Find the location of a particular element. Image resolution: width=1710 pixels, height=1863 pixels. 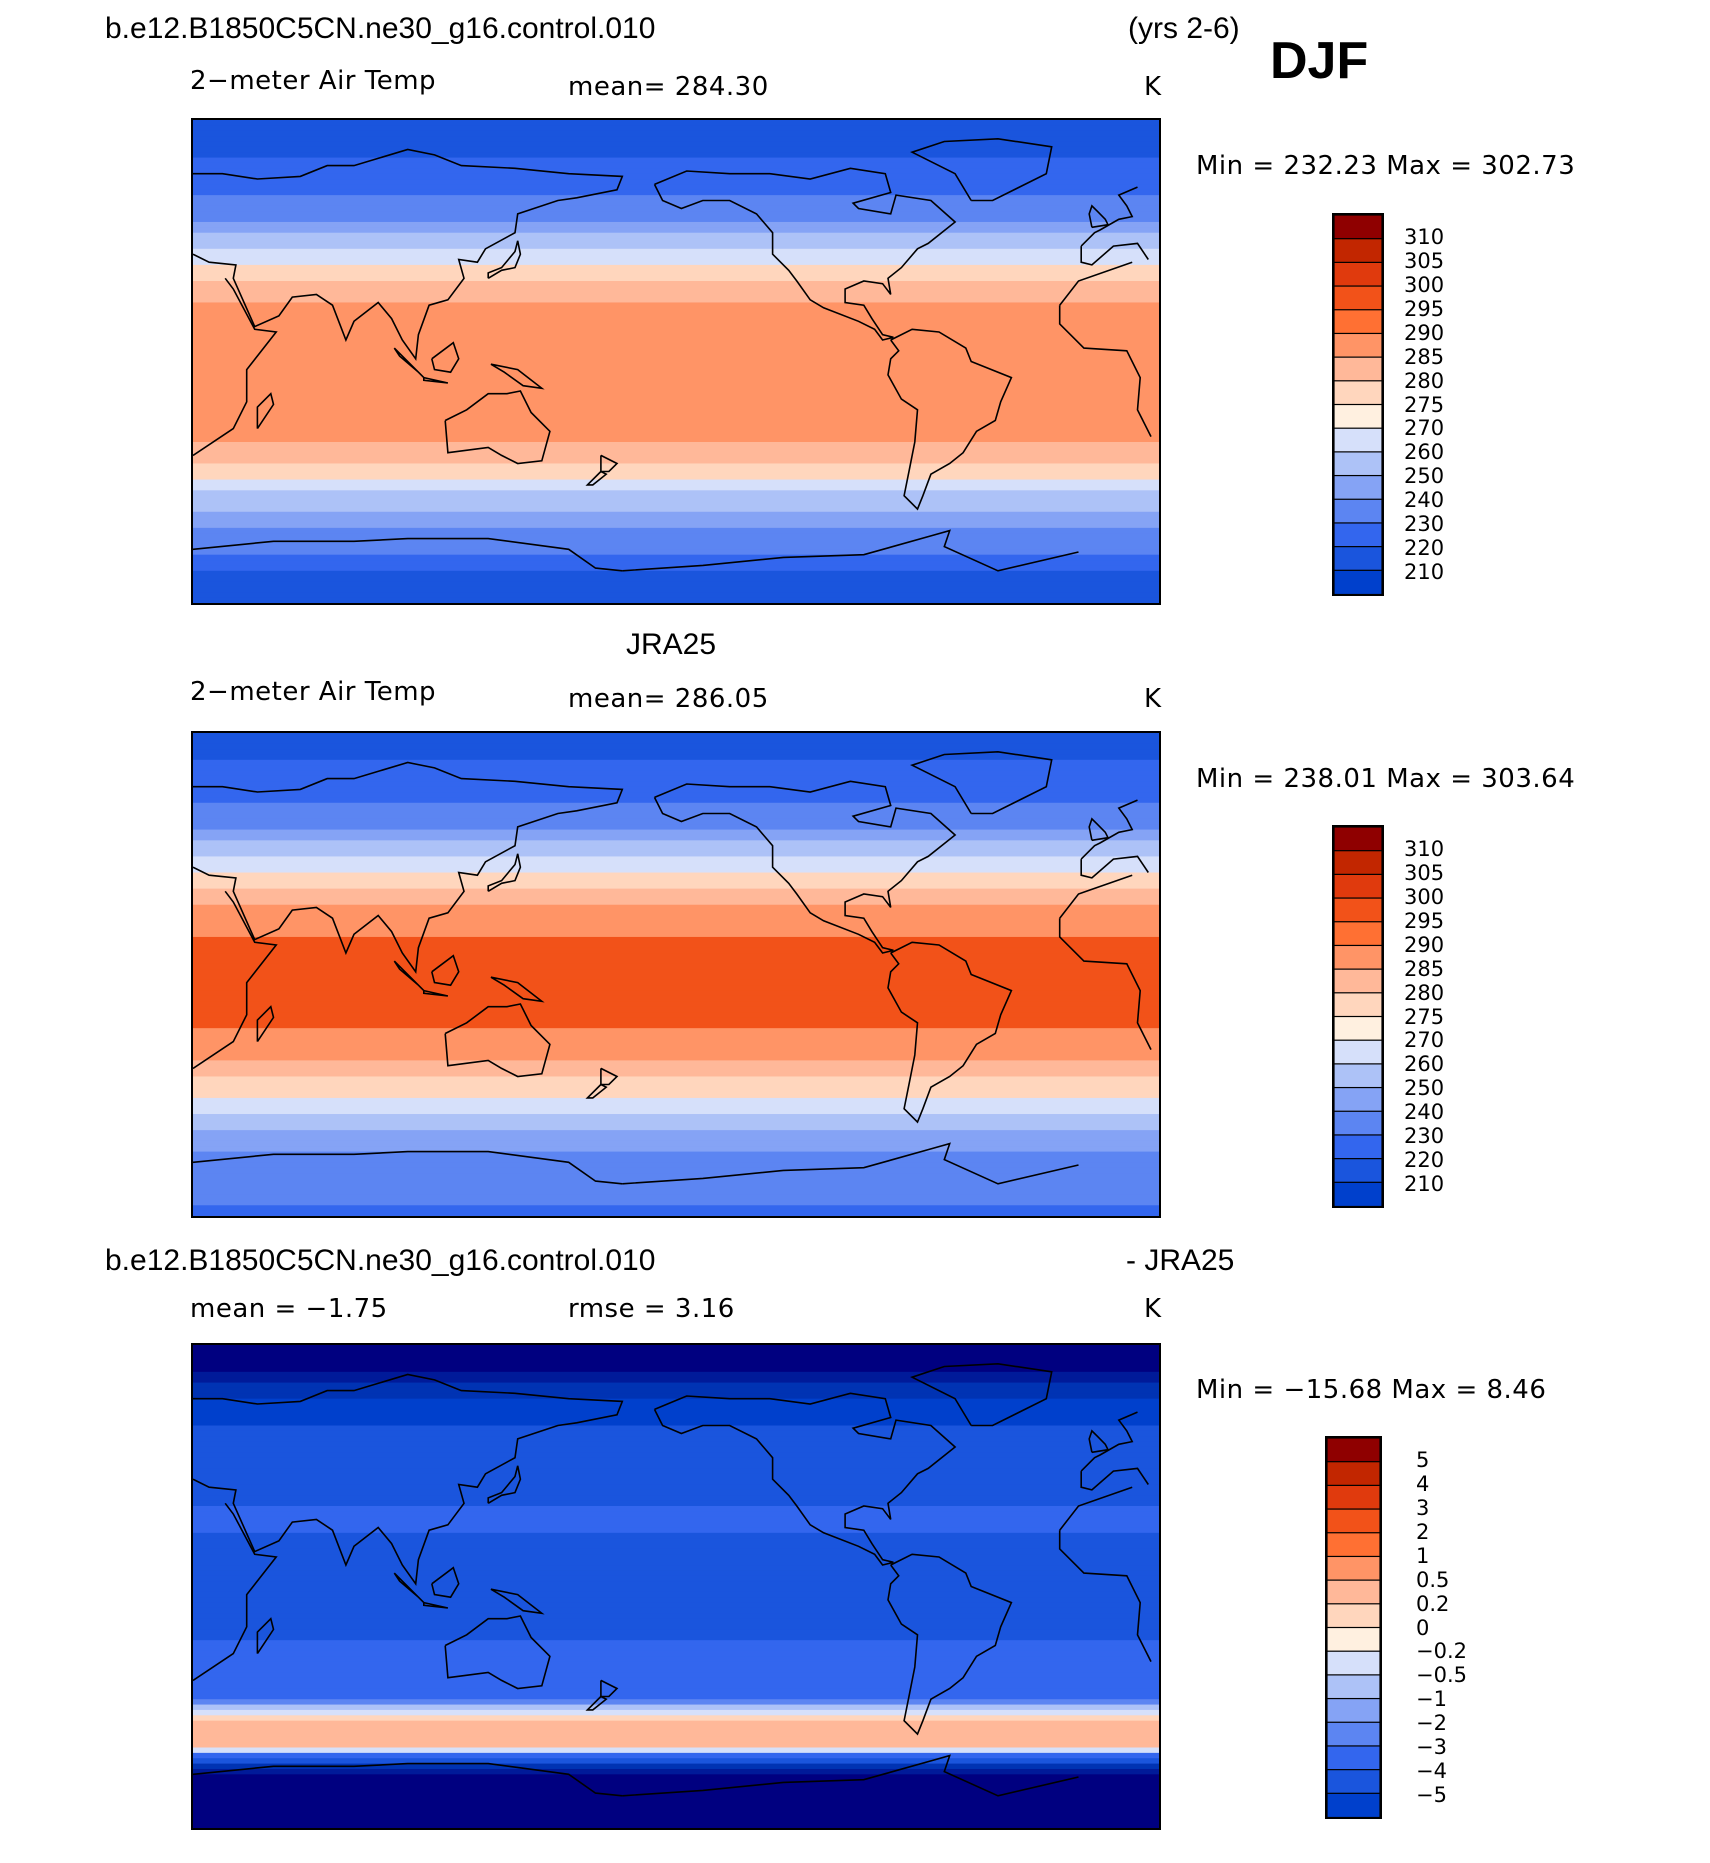

diff-colorbar-svg is located at coordinates (1353, 1627).